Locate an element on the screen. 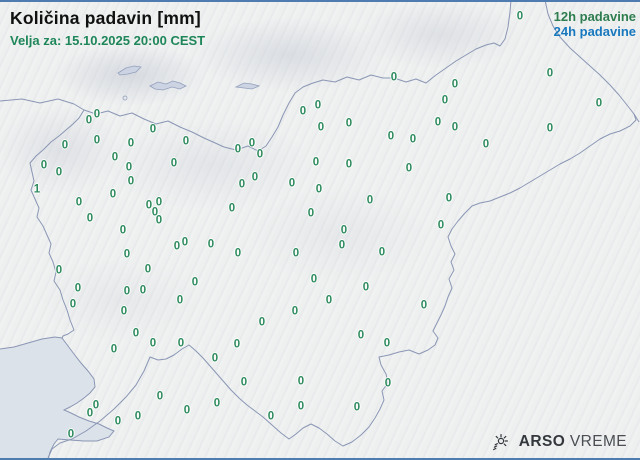 This screenshot has height=460, width=640. toggle-24h-link: 24h padavine is located at coordinates (594, 31).